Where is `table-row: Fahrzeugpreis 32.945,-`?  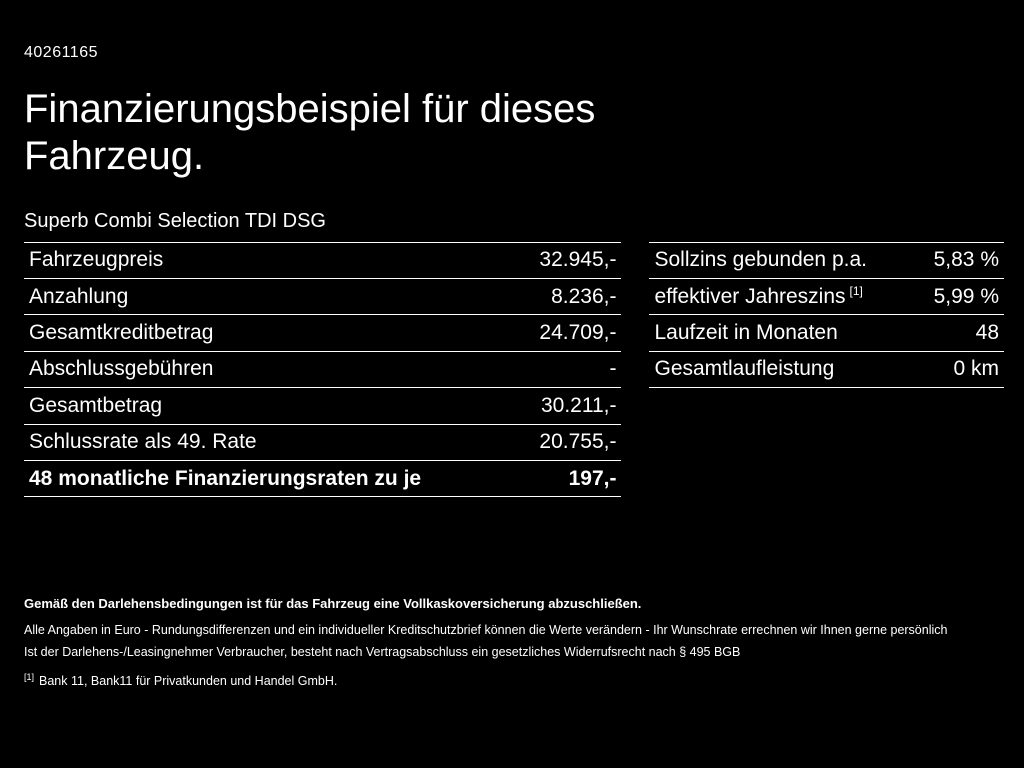
table-row: Fahrzeugpreis 32.945,- is located at coordinates (323, 259).